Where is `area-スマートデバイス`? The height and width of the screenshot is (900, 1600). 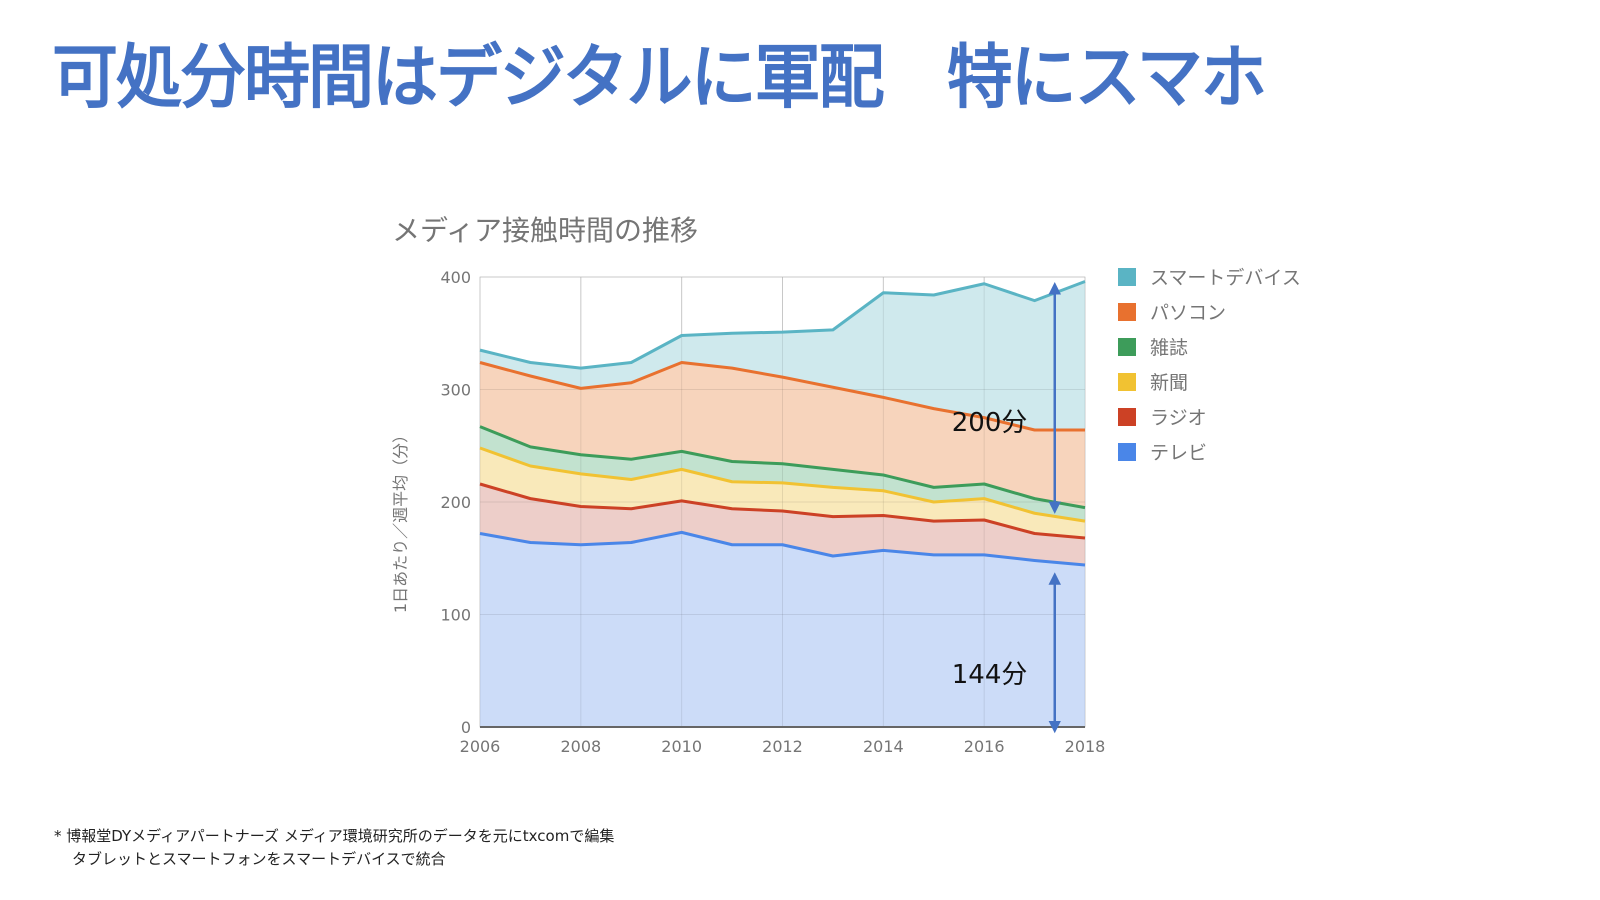
area-スマートデバイス is located at coordinates (782, 355).